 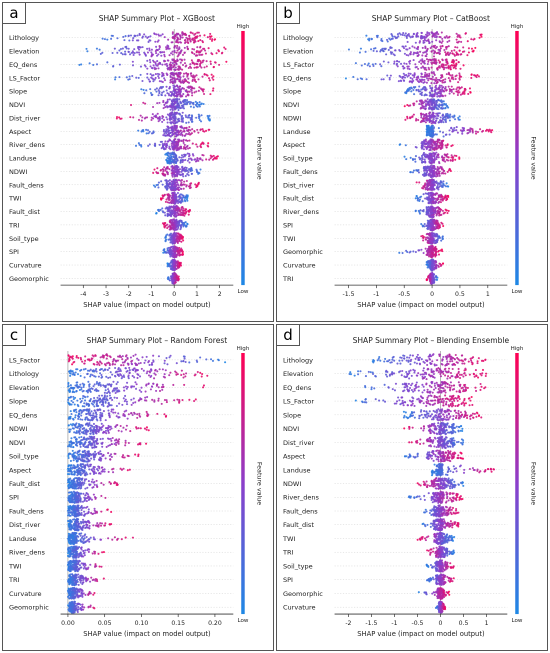 What do you see at coordinates (24, 239) in the screenshot?
I see `feature-label: Soil_type` at bounding box center [24, 239].